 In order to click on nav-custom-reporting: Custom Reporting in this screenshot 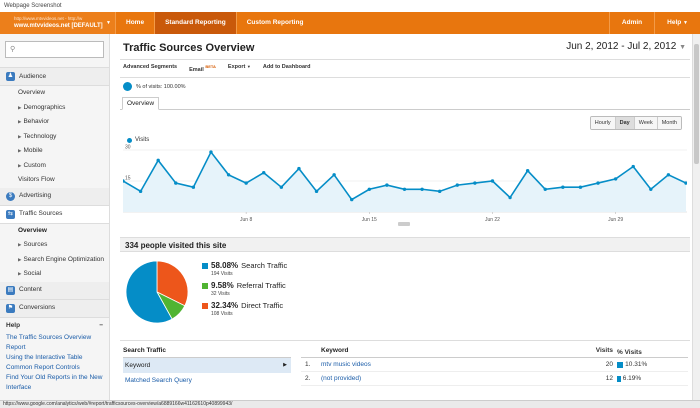, I will do `click(274, 23)`.